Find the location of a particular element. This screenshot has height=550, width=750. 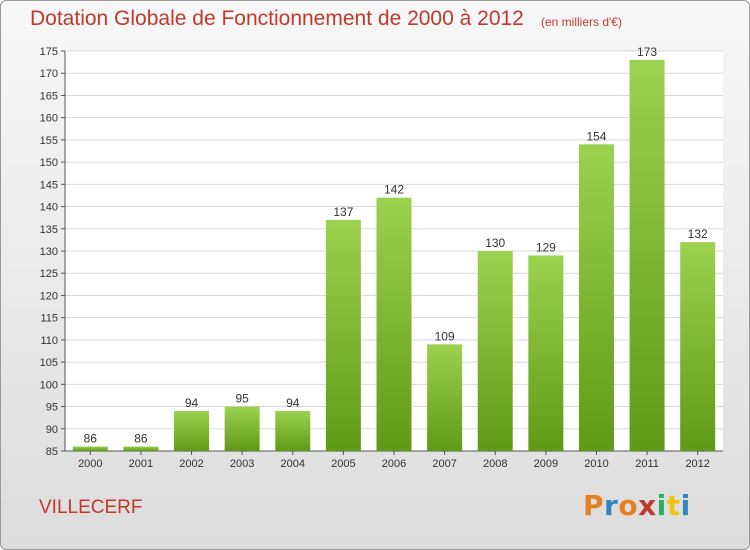

value-label-2007: 109 is located at coordinates (445, 336).